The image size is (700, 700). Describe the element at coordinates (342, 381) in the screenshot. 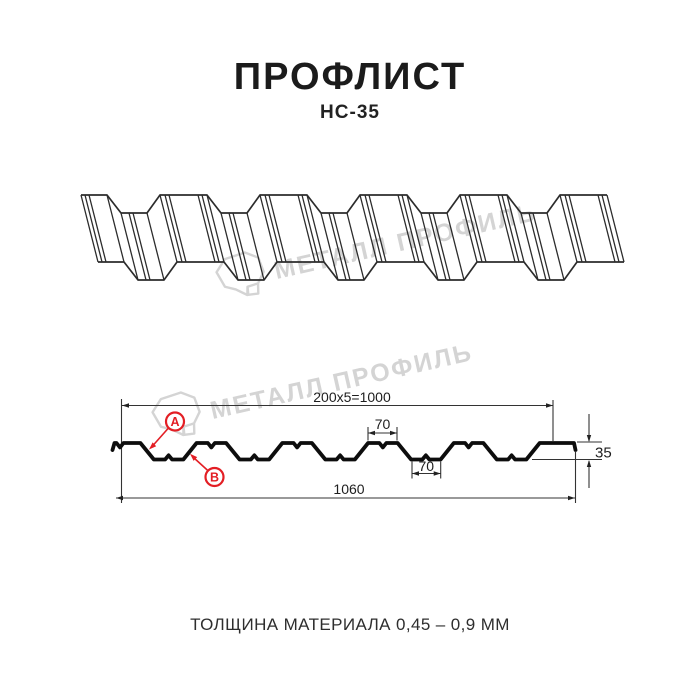

I see `watermark-brand-text: МЕТАЛЛ ПРОФИЛЬ` at that location.